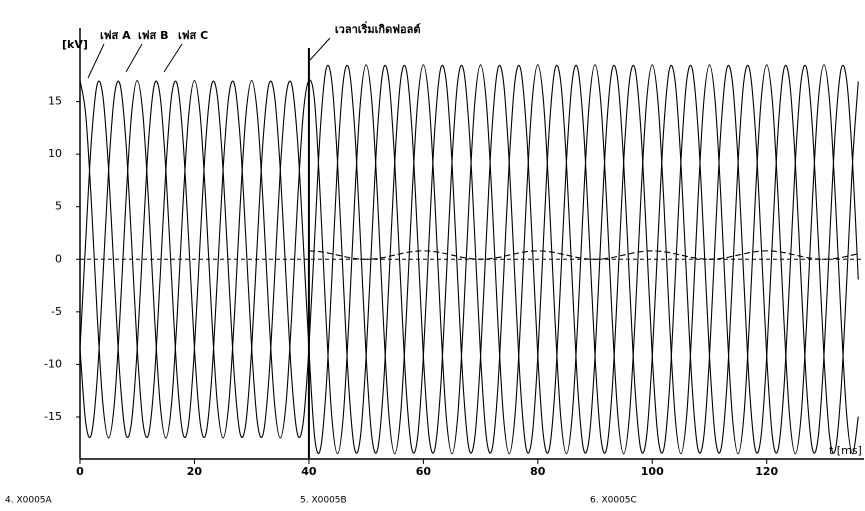 The width and height of the screenshot is (865, 511). What do you see at coordinates (153, 35) in the screenshot?
I see `series-label: เฟส B` at bounding box center [153, 35].